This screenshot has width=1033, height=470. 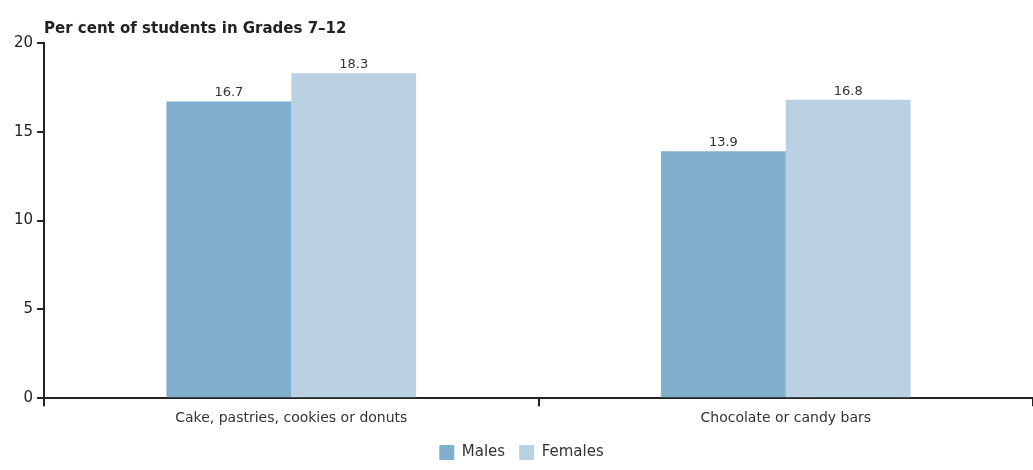 What do you see at coordinates (28, 308) in the screenshot?
I see `y-tick-label: 5` at bounding box center [28, 308].